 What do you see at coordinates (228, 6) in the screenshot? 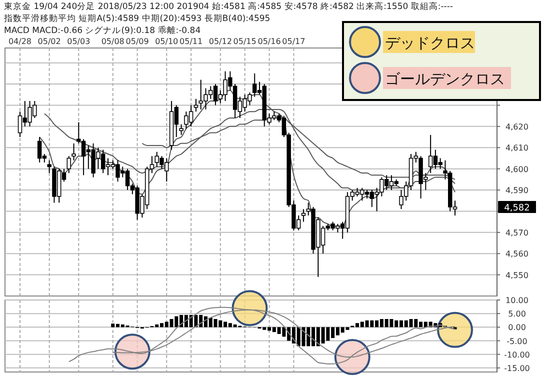
I see `chart-title: 東京金 19/04 240分足 2018/05/23 12:00 201904 始:4581 高:4585 安:4578 終:4582 出来高:1550 取組高:----` at bounding box center [228, 6].